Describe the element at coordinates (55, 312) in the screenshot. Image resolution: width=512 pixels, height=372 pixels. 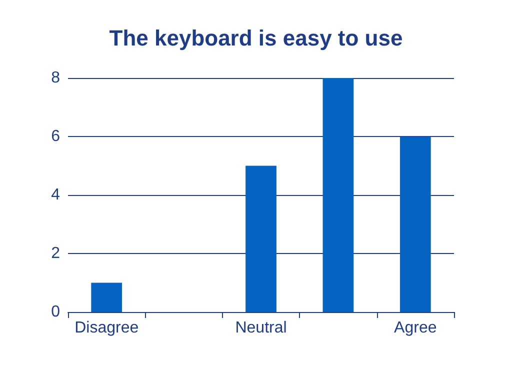
I see `y-tick-label: 0` at that location.